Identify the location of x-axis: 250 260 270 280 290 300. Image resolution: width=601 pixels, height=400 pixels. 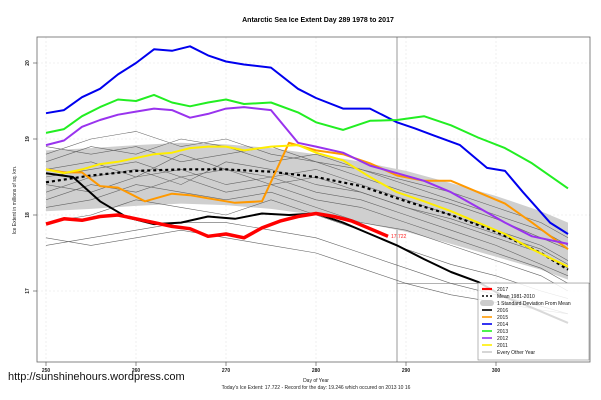
(271, 368).